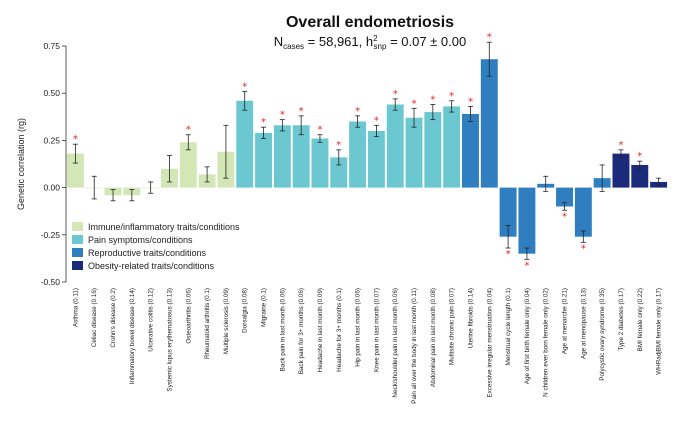  Describe the element at coordinates (376, 330) in the screenshot. I see `x-category-label: Knee pain in last month (0.07)` at that location.